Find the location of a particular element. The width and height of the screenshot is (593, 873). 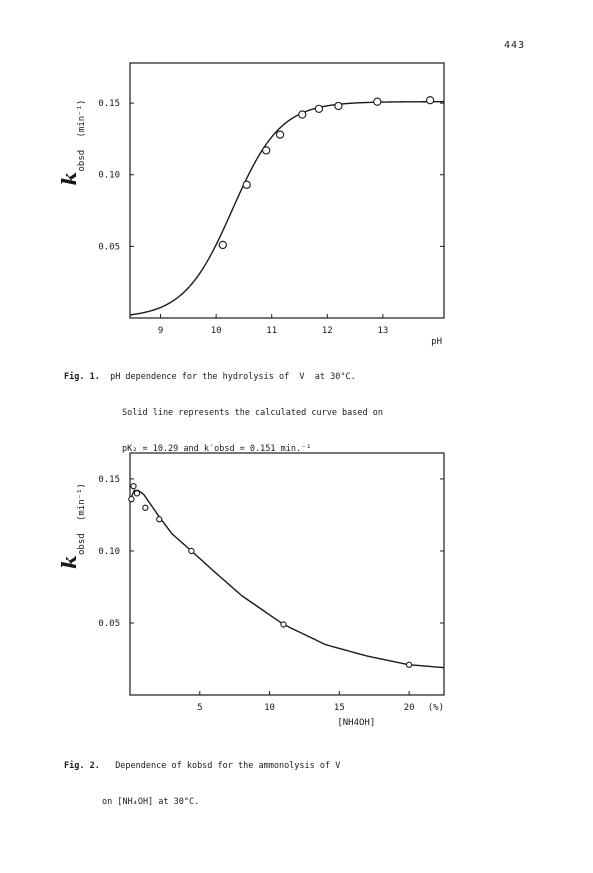

x-axis-title: [NH4OH] is located at coordinates (356, 723).